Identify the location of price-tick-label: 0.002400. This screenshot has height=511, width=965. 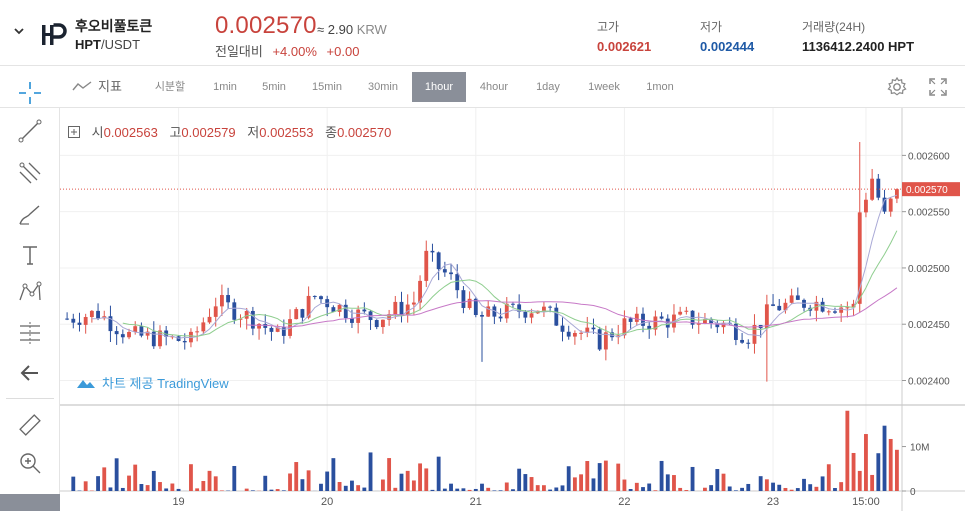
(929, 381).